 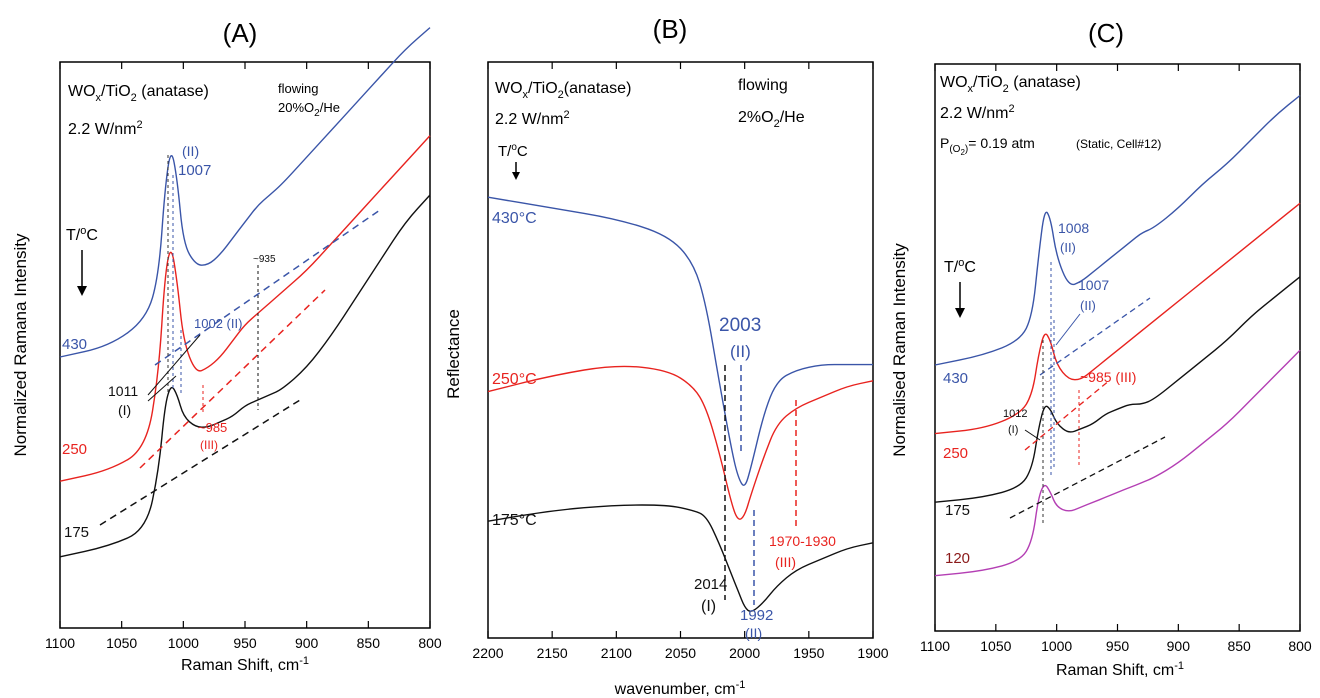 What do you see at coordinates (1106, 33) in the screenshot?
I see `panel-c-label: (C)` at bounding box center [1106, 33].